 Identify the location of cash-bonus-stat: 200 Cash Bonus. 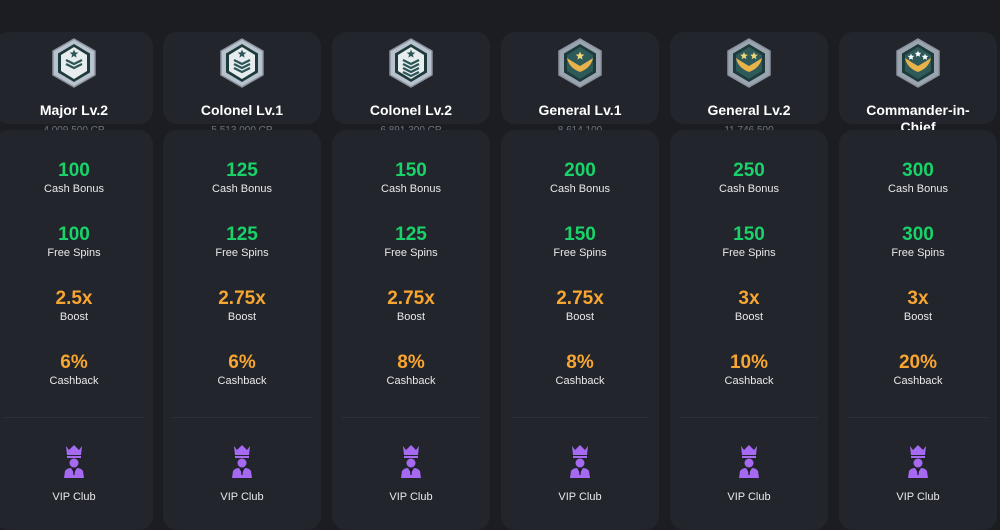
(580, 178).